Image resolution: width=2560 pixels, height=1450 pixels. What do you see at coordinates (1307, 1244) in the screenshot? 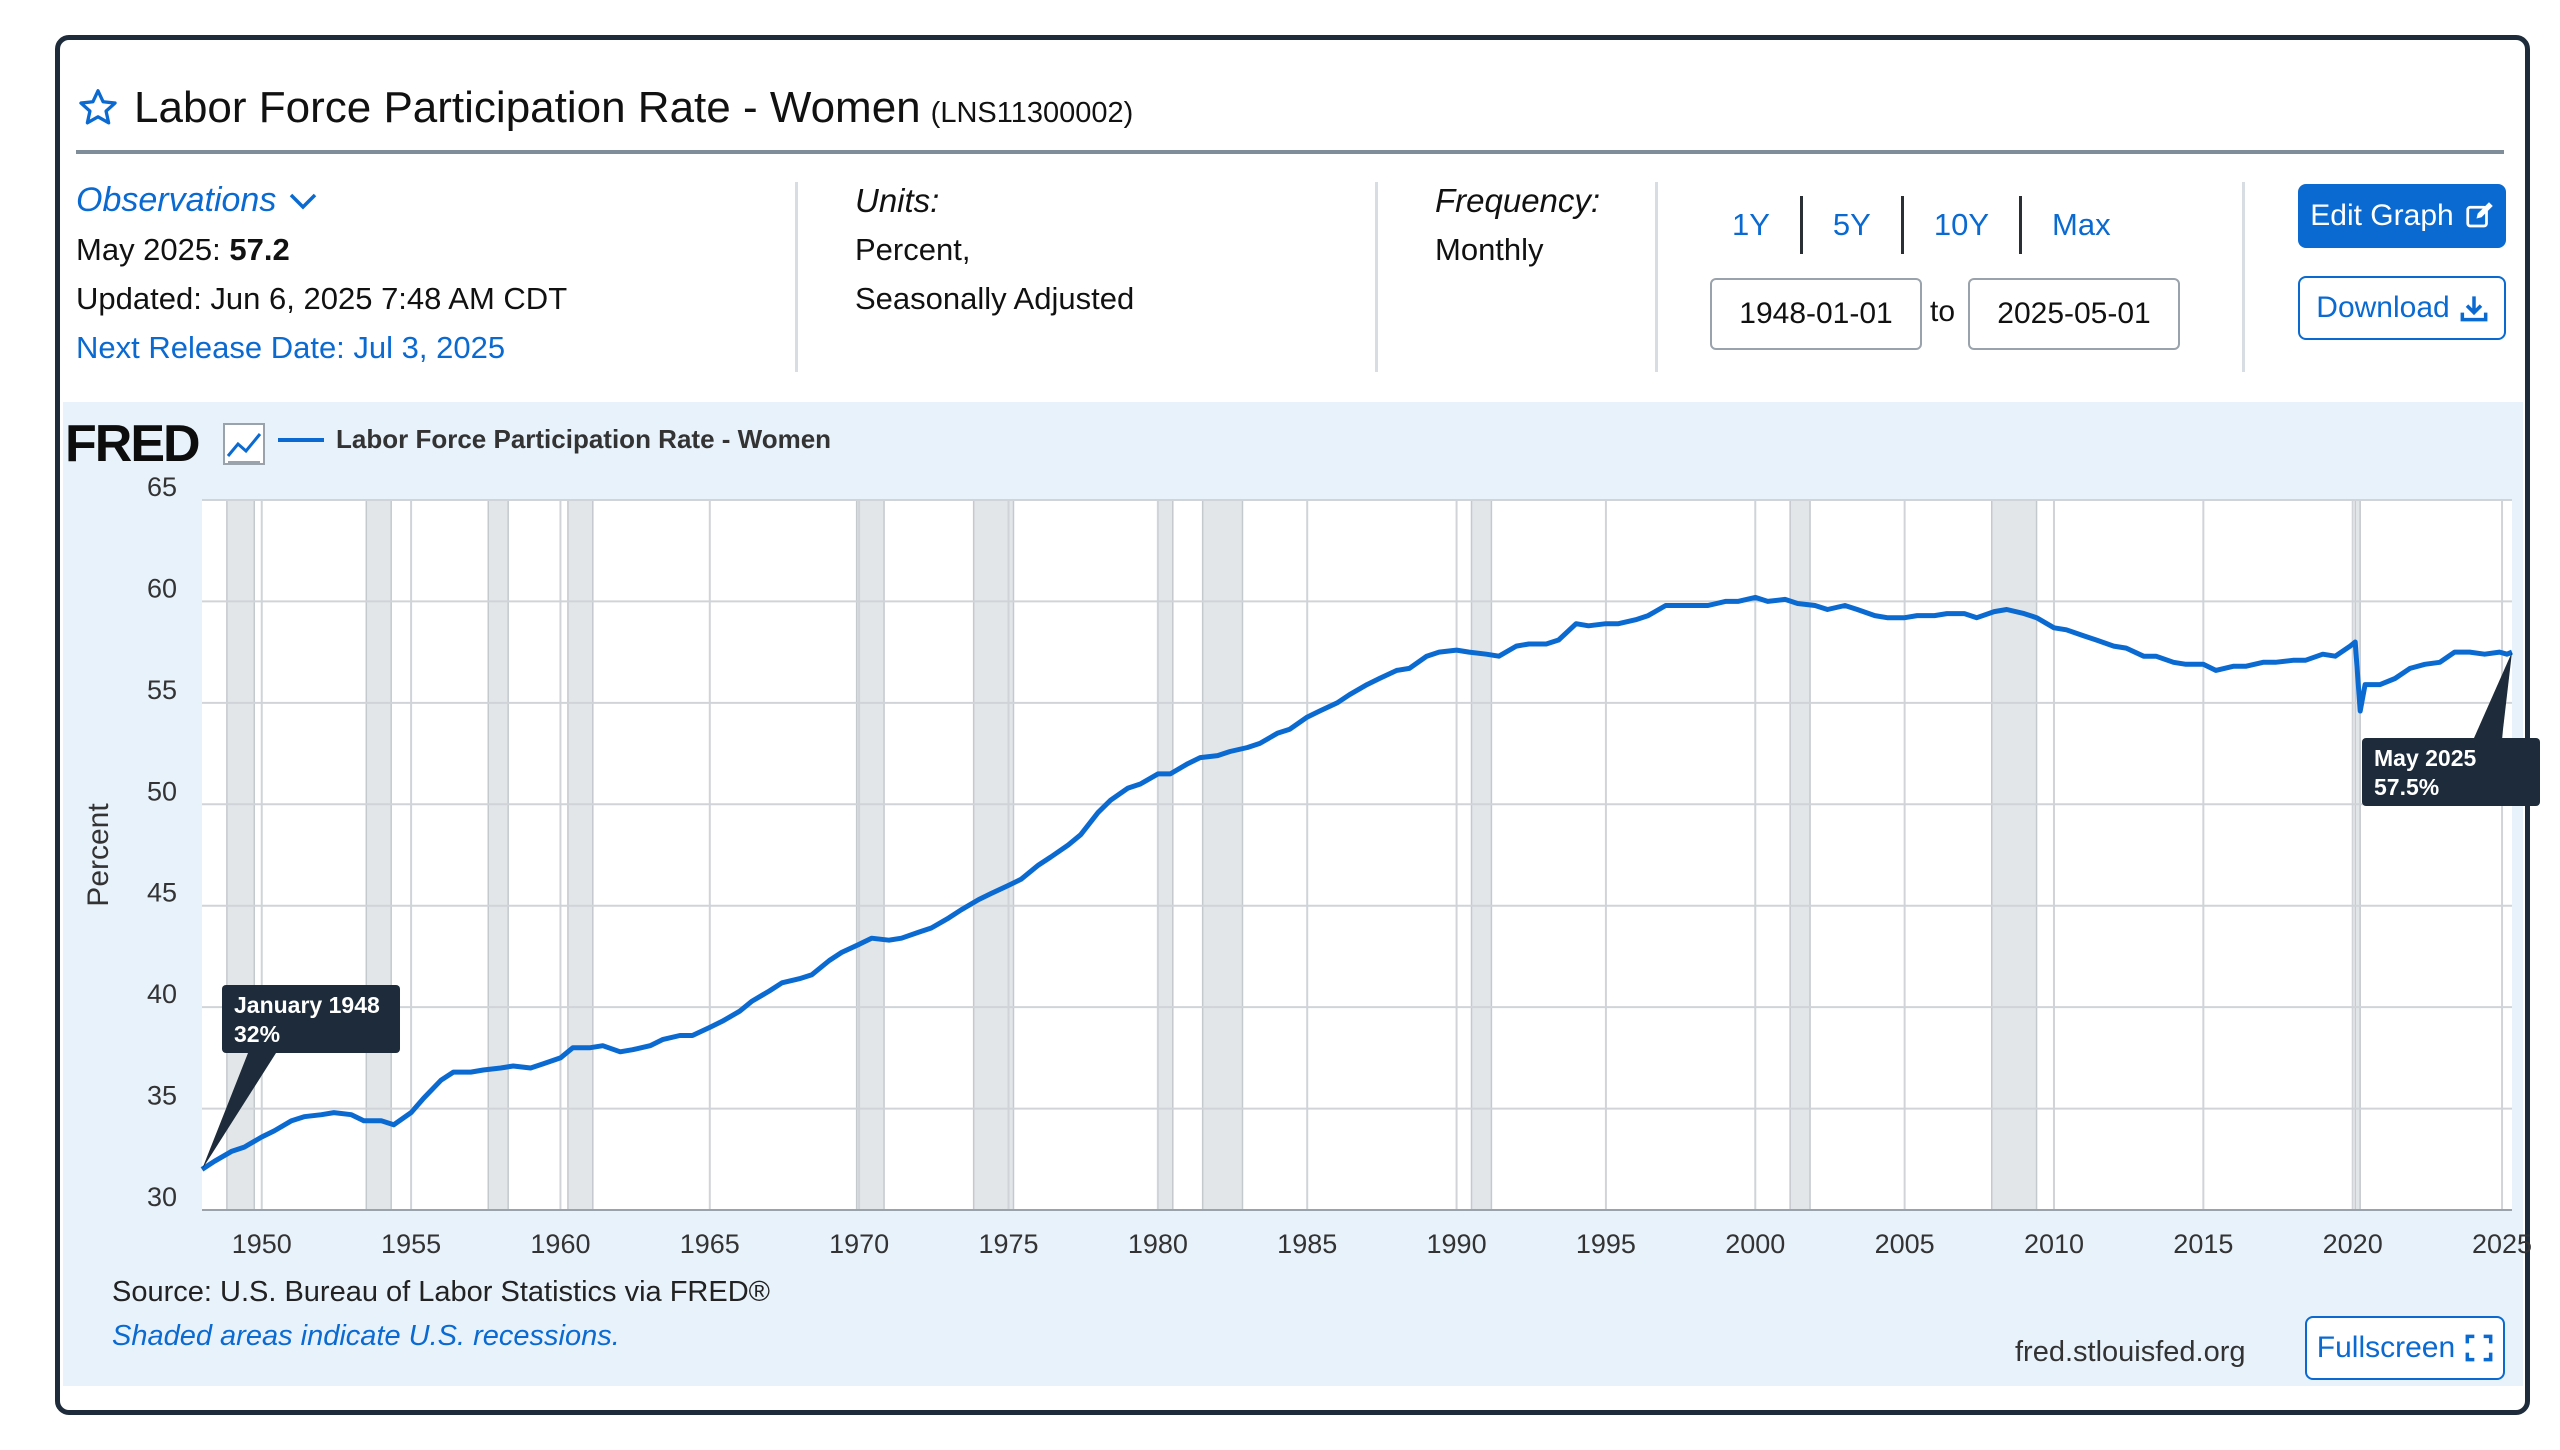
I see `x-tick-label: 1985` at bounding box center [1307, 1244].